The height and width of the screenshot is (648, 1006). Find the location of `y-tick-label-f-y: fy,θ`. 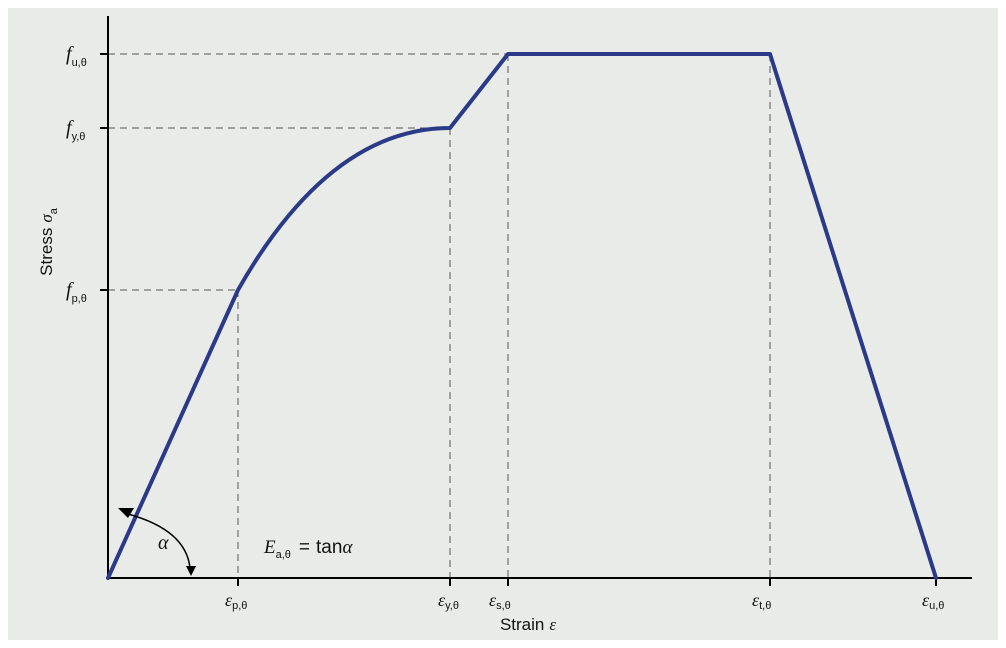

y-tick-label-f-y: fy,θ is located at coordinates (75, 130).